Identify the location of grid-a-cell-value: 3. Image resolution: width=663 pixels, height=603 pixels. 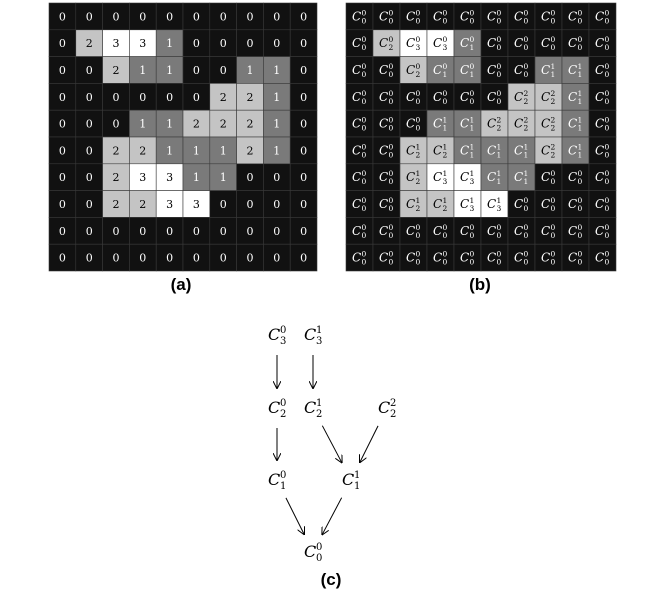
(169, 177).